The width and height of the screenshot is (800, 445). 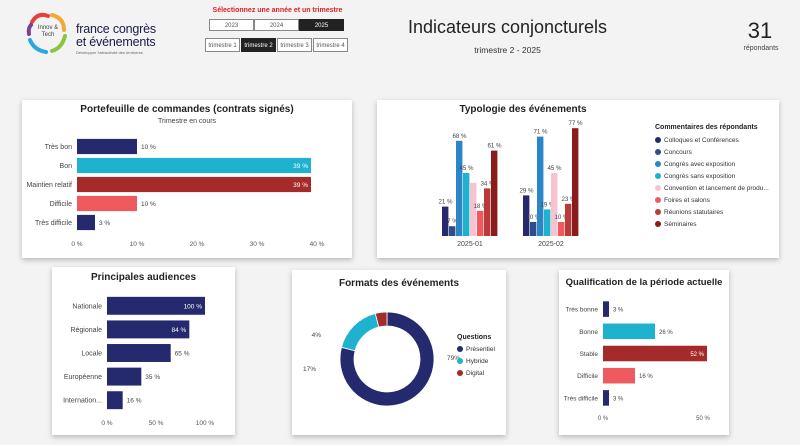 I want to click on year-selector: 2023 2024 2025, so click(x=277, y=25).